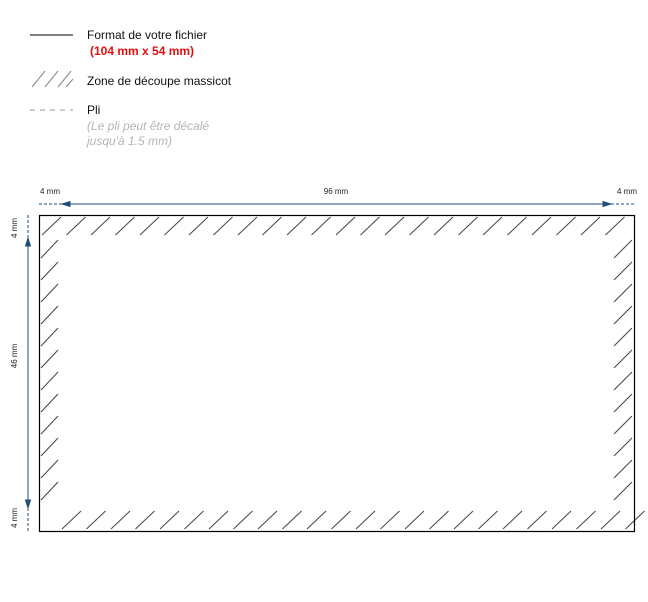 The image size is (648, 602). I want to click on dim-top-center: 96 mm, so click(336, 191).